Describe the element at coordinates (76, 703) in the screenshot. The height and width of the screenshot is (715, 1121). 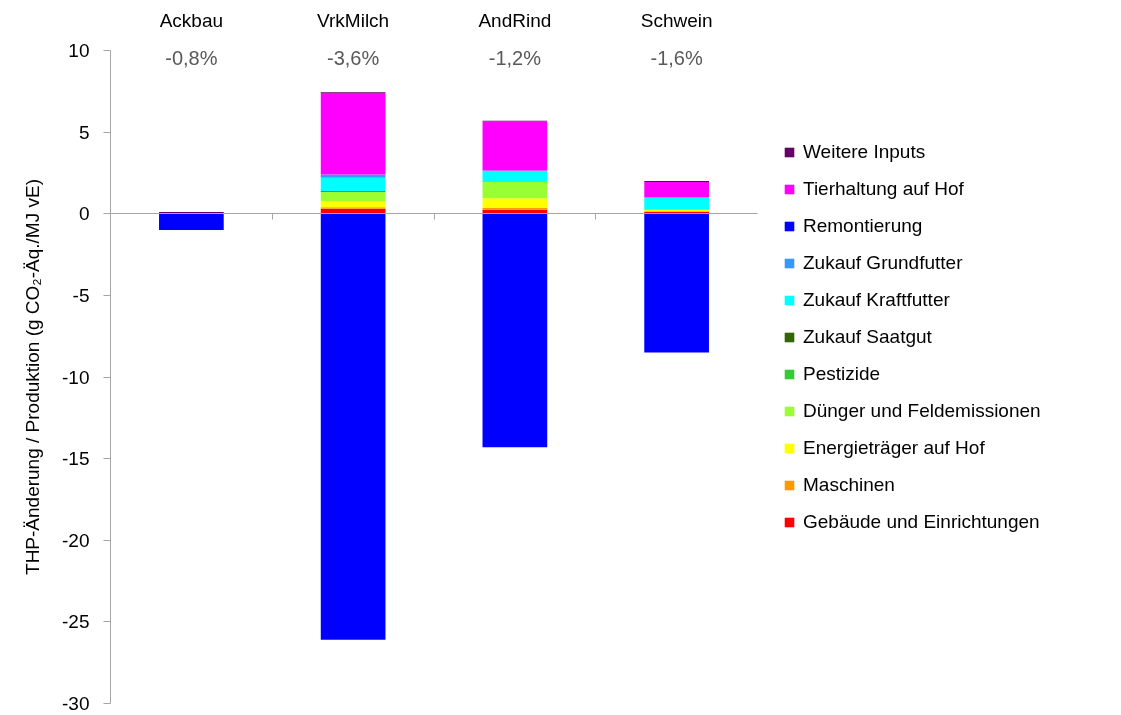
I see `y-tick-label: -30` at that location.